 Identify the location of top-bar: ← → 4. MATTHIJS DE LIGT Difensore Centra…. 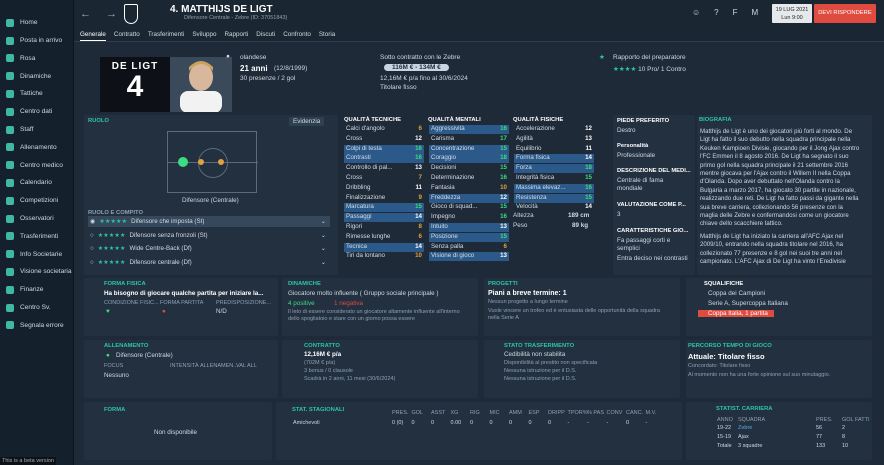
(479, 14).